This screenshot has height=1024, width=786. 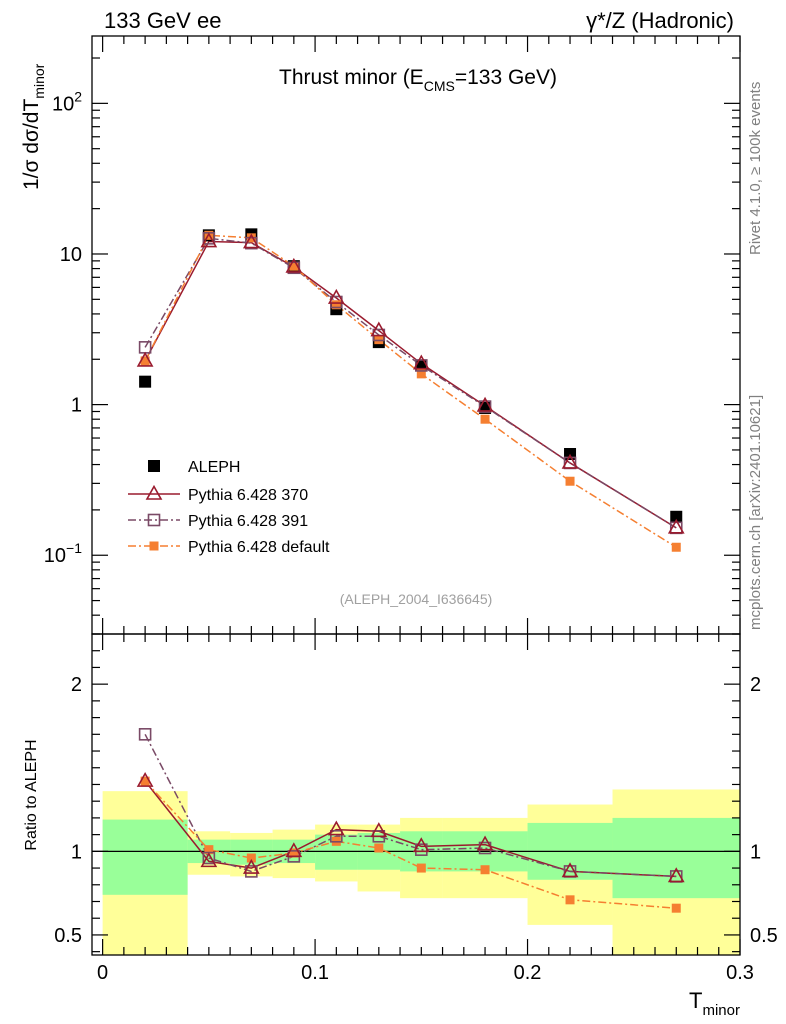 I want to click on main-y-tick-label: 10², so click(x=67, y=101).